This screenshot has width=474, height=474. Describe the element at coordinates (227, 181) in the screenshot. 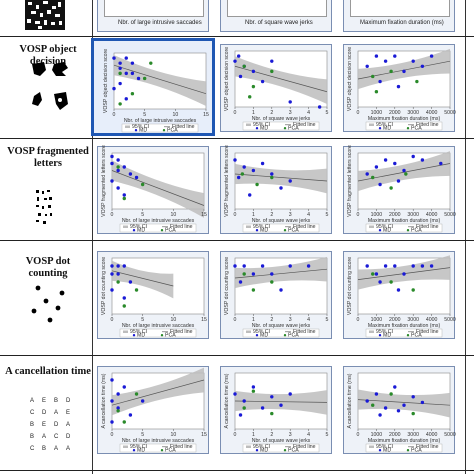

I see `y-axis-label: VOSP fragmented letters score` at that location.